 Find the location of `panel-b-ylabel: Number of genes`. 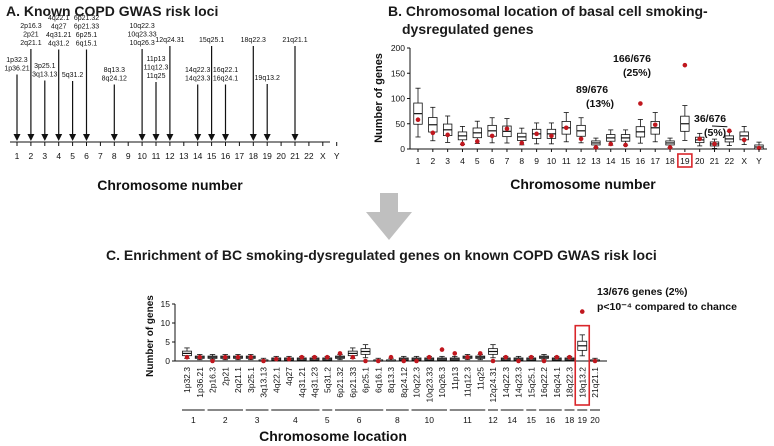

panel-b-ylabel: Number of genes is located at coordinates (379, 98).